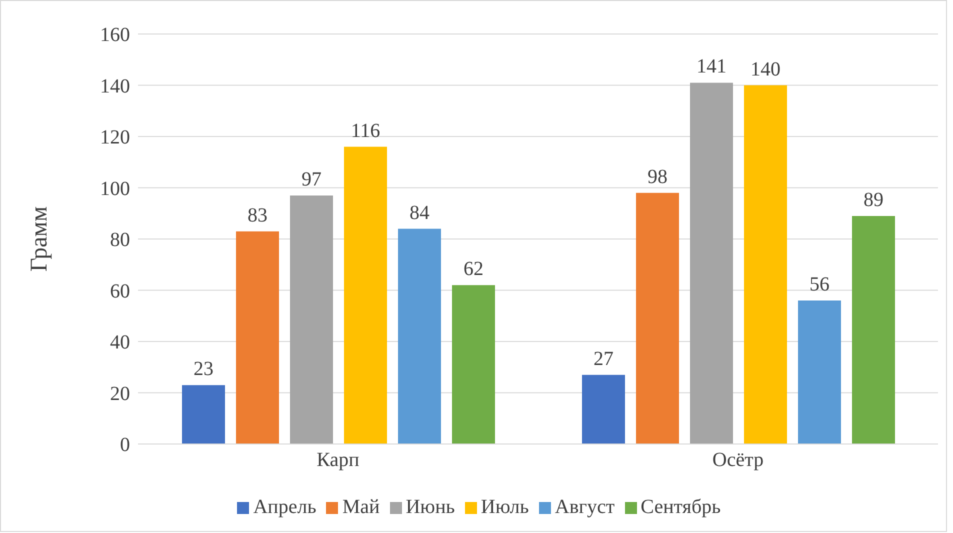  Describe the element at coordinates (125, 445) in the screenshot. I see `y-tick-label: 0` at that location.